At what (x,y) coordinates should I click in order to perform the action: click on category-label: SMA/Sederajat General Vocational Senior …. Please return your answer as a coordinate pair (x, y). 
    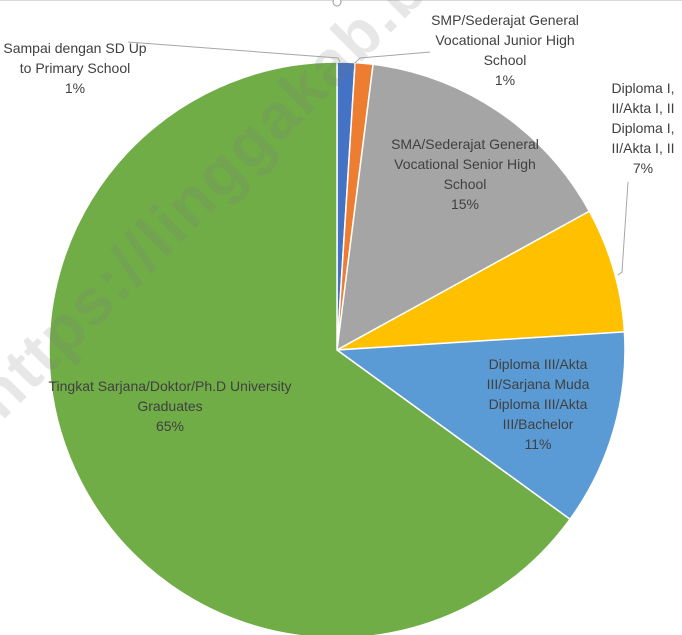
    Looking at the image, I should click on (465, 164).